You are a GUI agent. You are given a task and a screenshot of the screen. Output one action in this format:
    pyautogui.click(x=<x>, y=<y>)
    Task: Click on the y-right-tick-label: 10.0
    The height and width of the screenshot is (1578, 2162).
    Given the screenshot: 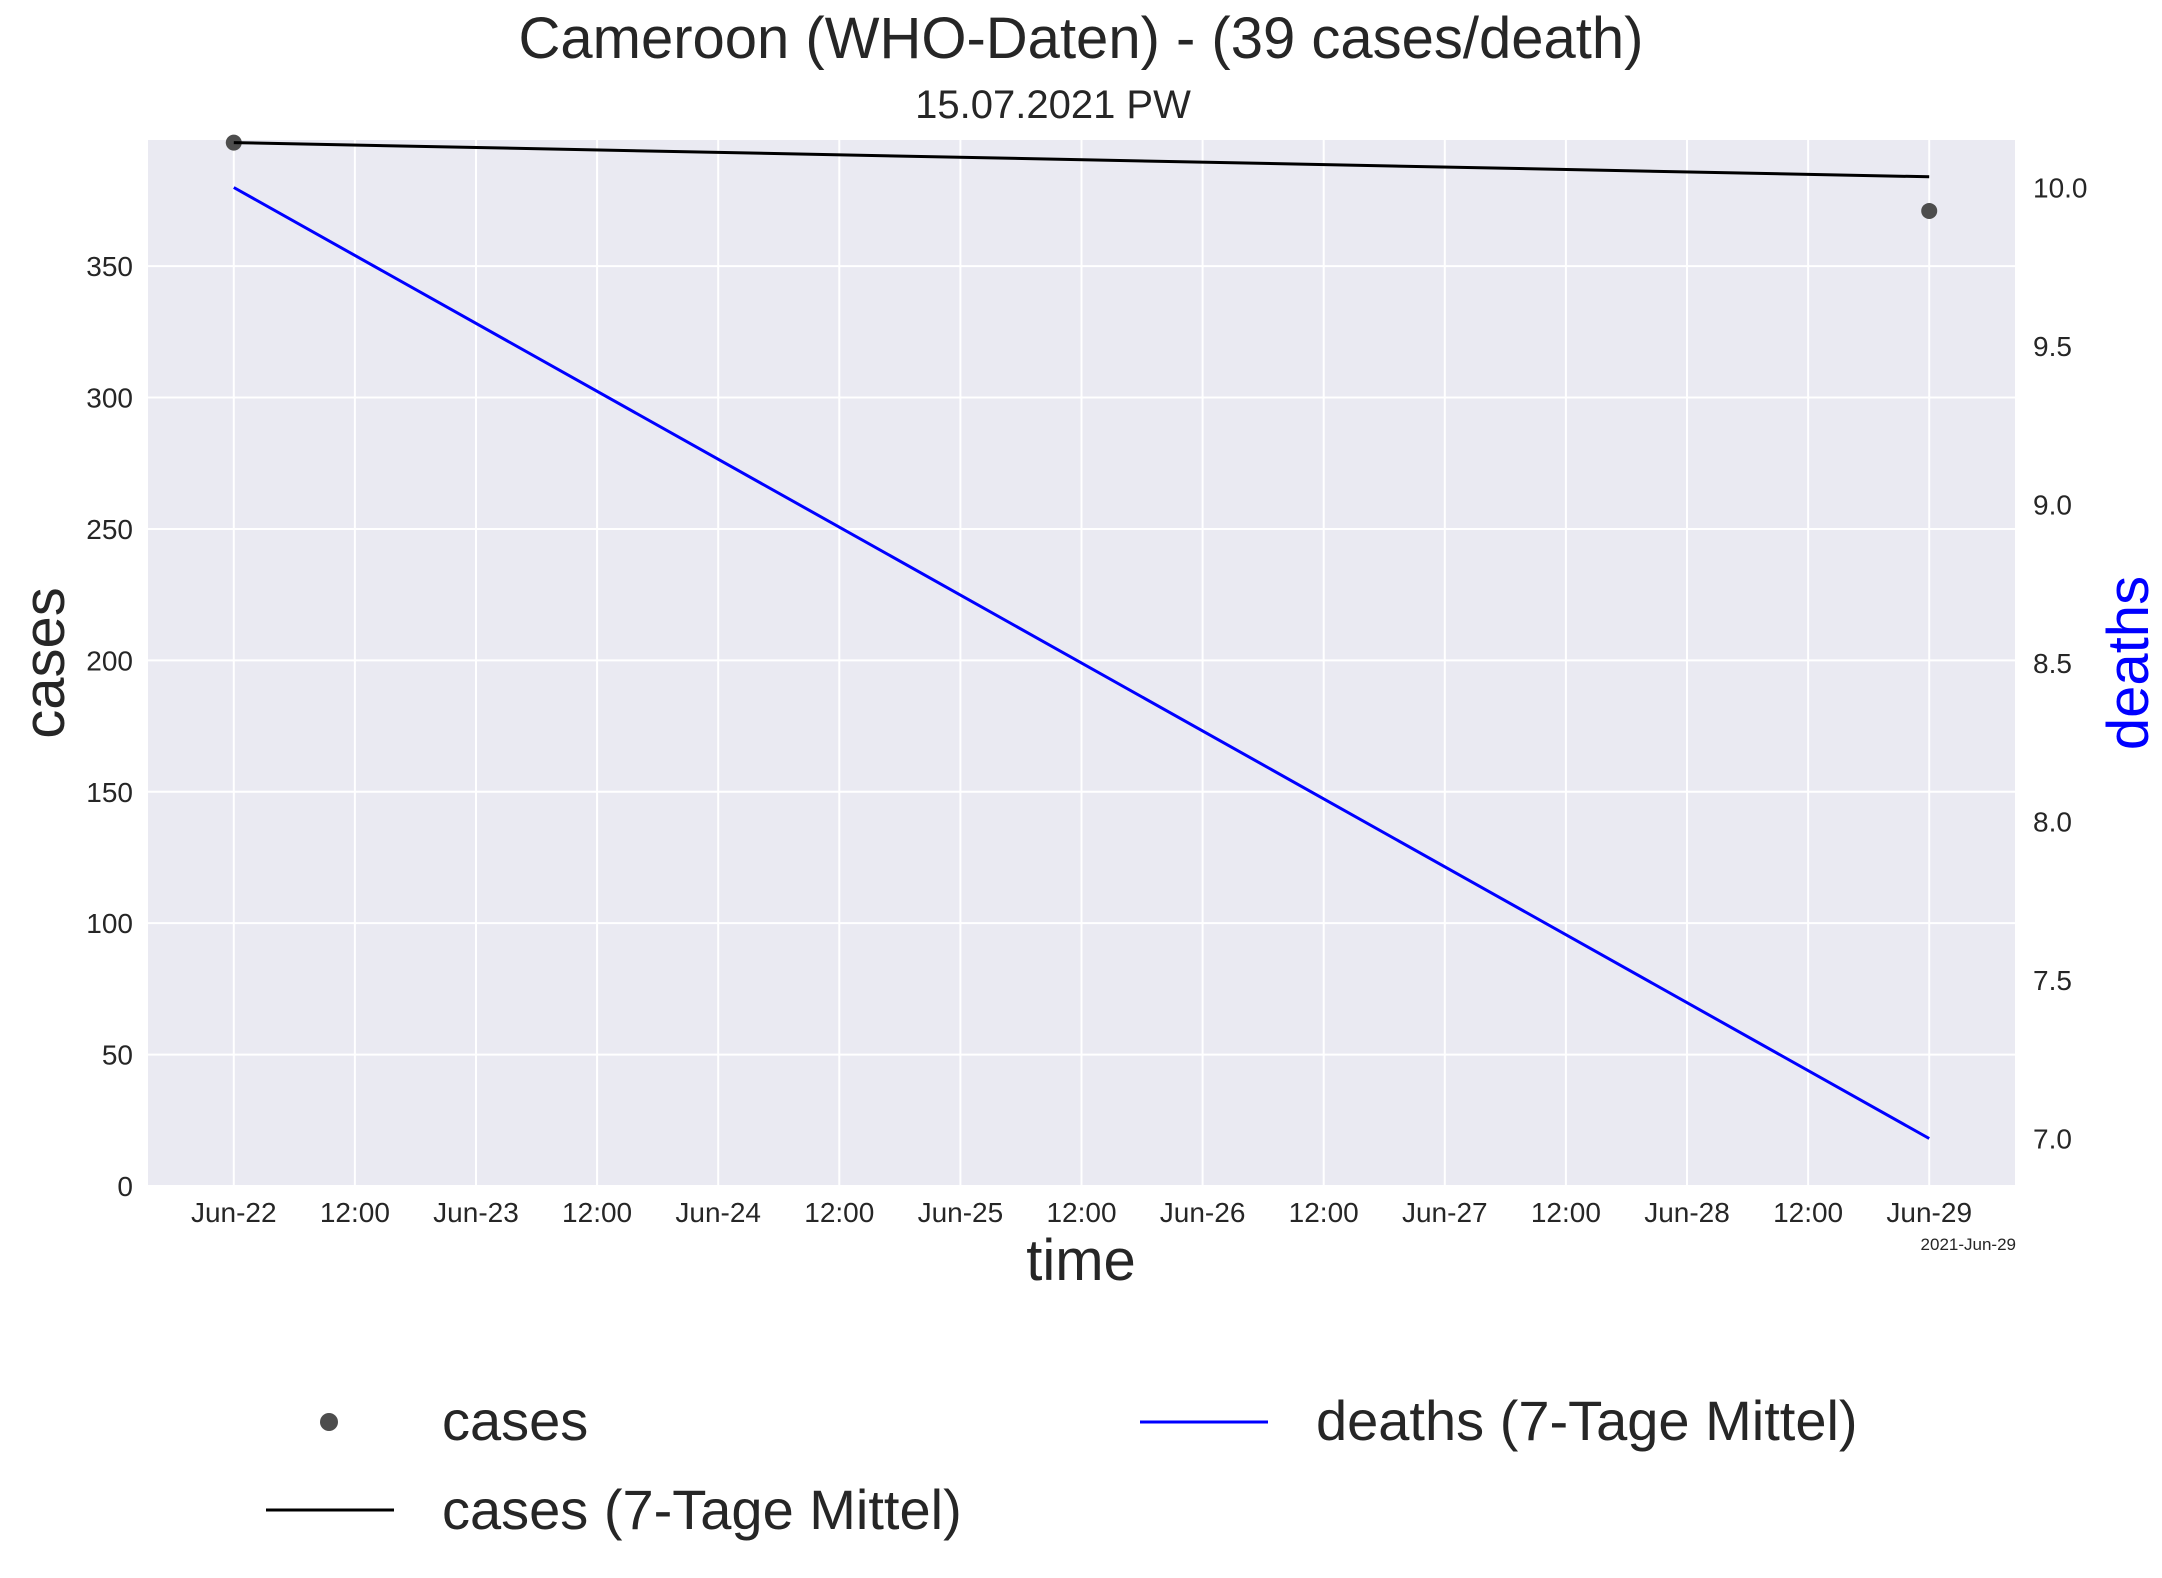 What is the action you would take?
    pyautogui.click(x=2060, y=188)
    